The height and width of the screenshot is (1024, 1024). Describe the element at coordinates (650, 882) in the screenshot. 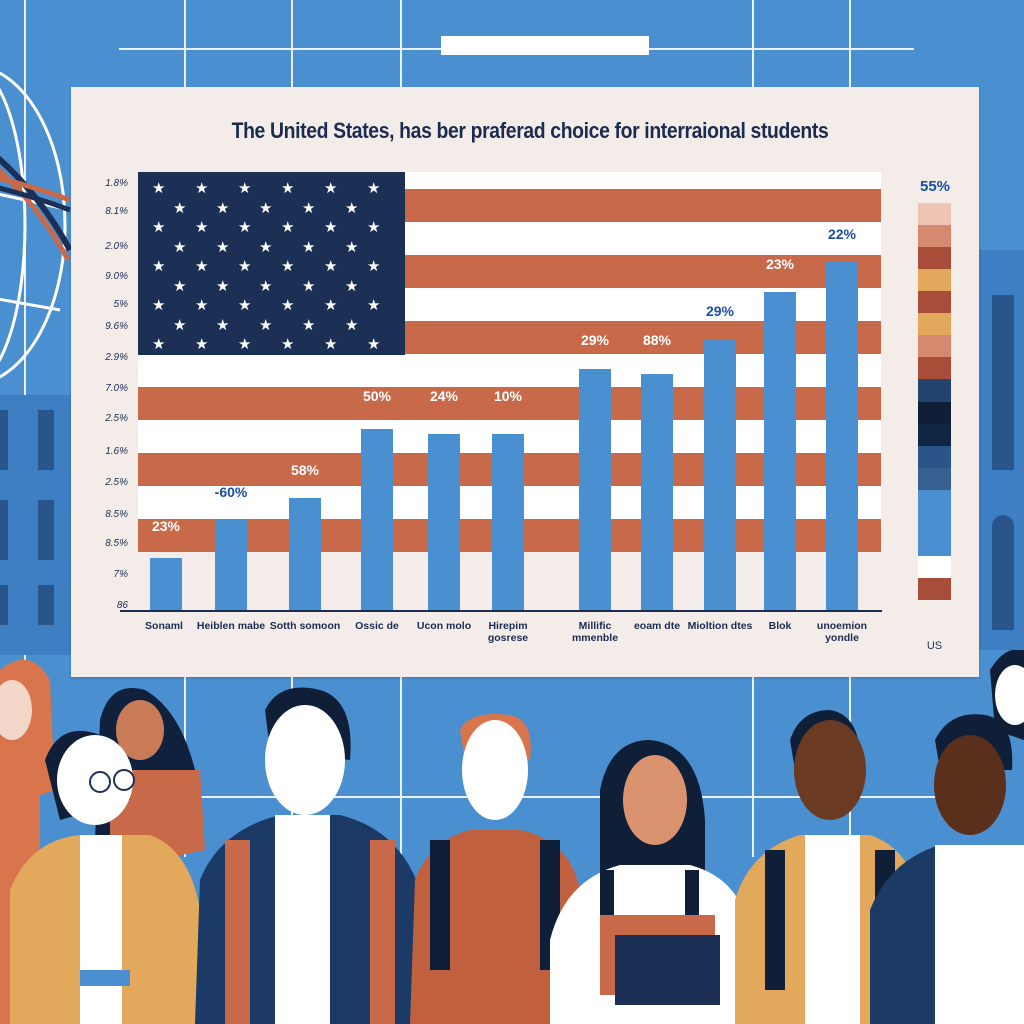

I see `student-figure` at that location.